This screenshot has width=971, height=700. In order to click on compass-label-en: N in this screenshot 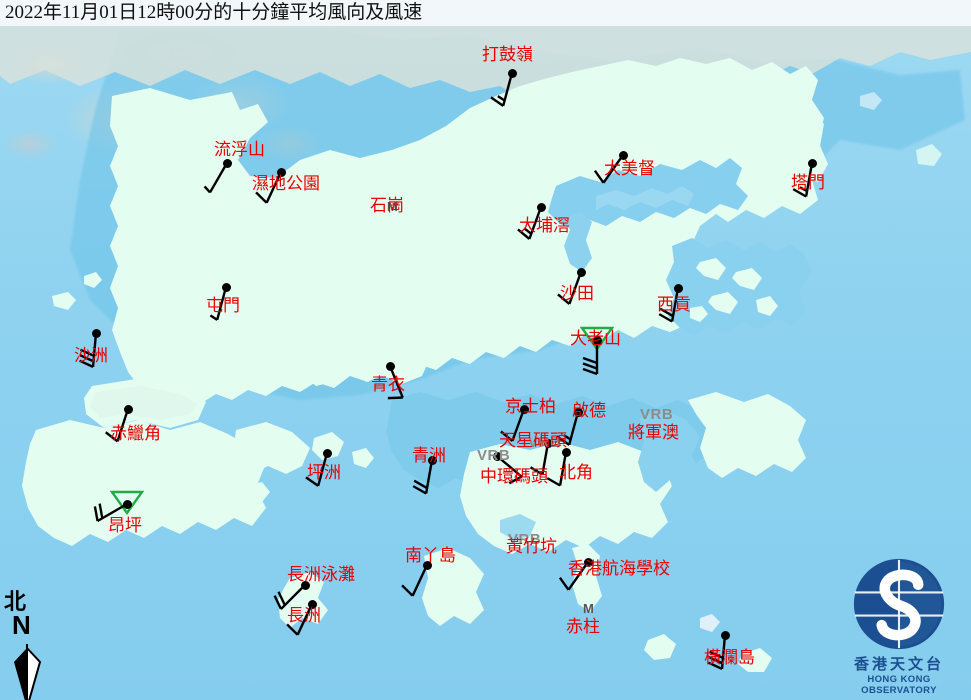, I will do `click(21, 625)`.